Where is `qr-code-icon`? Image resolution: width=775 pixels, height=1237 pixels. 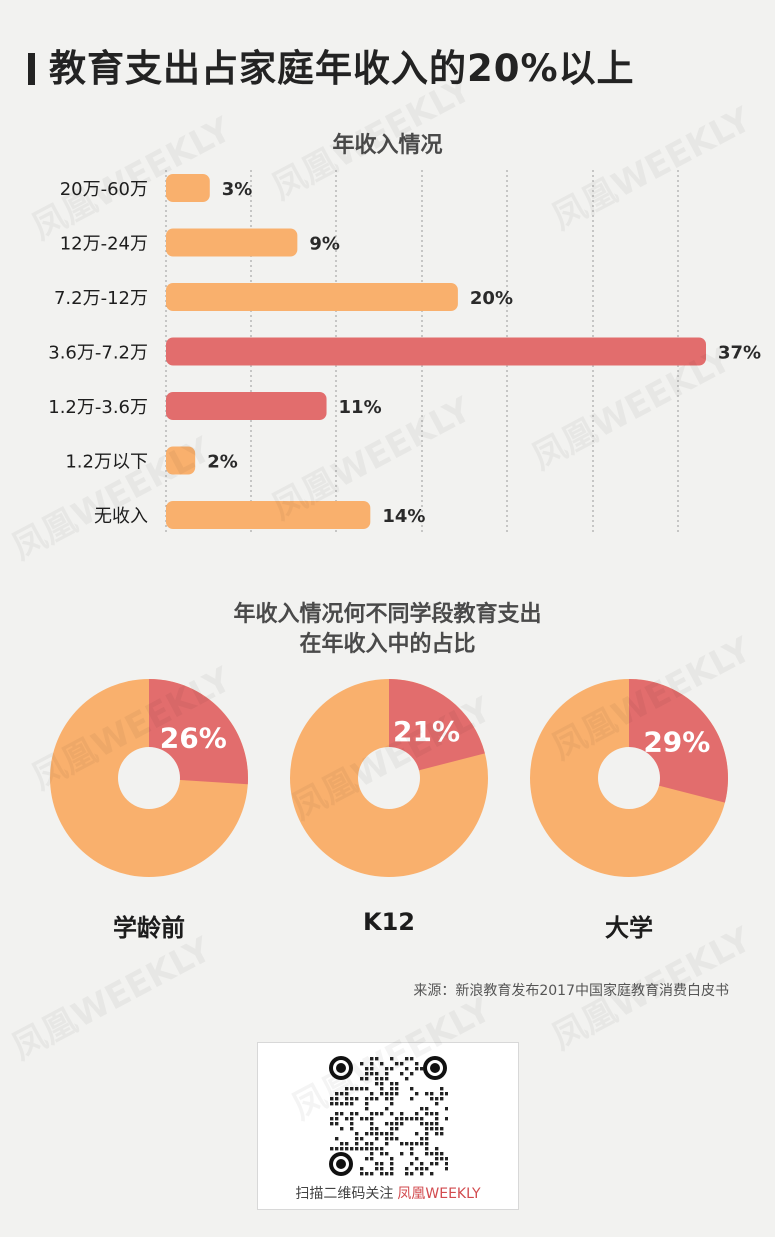
qr-code-icon is located at coordinates (388, 1116).